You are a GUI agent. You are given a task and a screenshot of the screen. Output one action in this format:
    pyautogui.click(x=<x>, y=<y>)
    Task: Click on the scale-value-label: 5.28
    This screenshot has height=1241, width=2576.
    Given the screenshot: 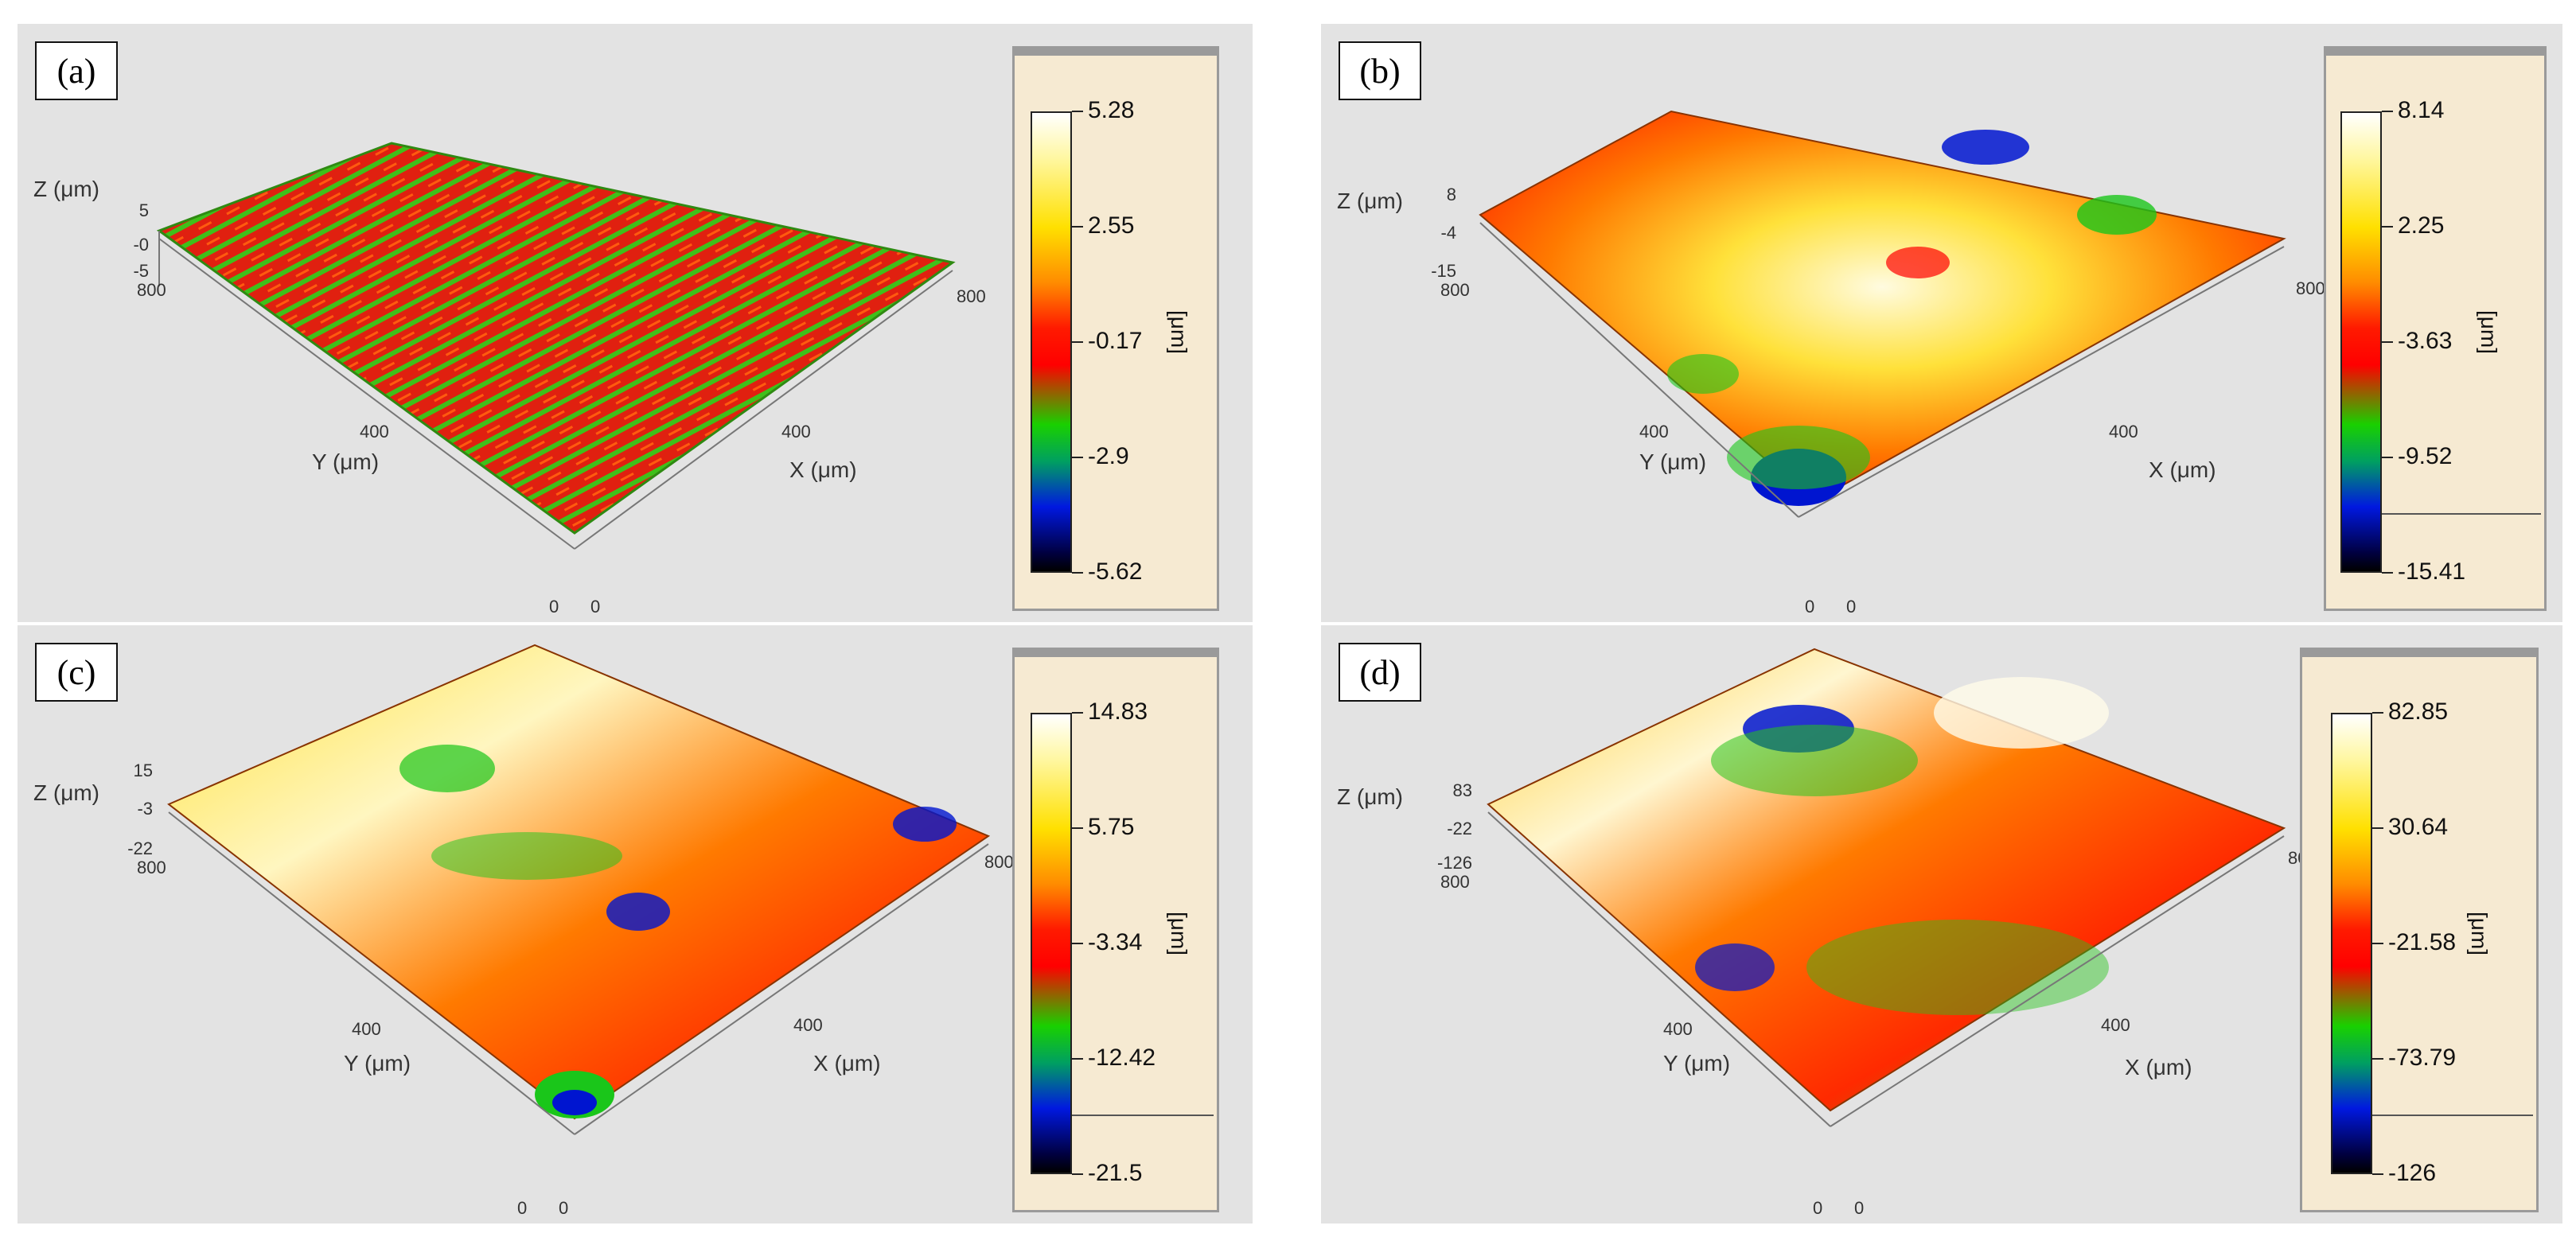 What is the action you would take?
    pyautogui.click(x=1111, y=110)
    